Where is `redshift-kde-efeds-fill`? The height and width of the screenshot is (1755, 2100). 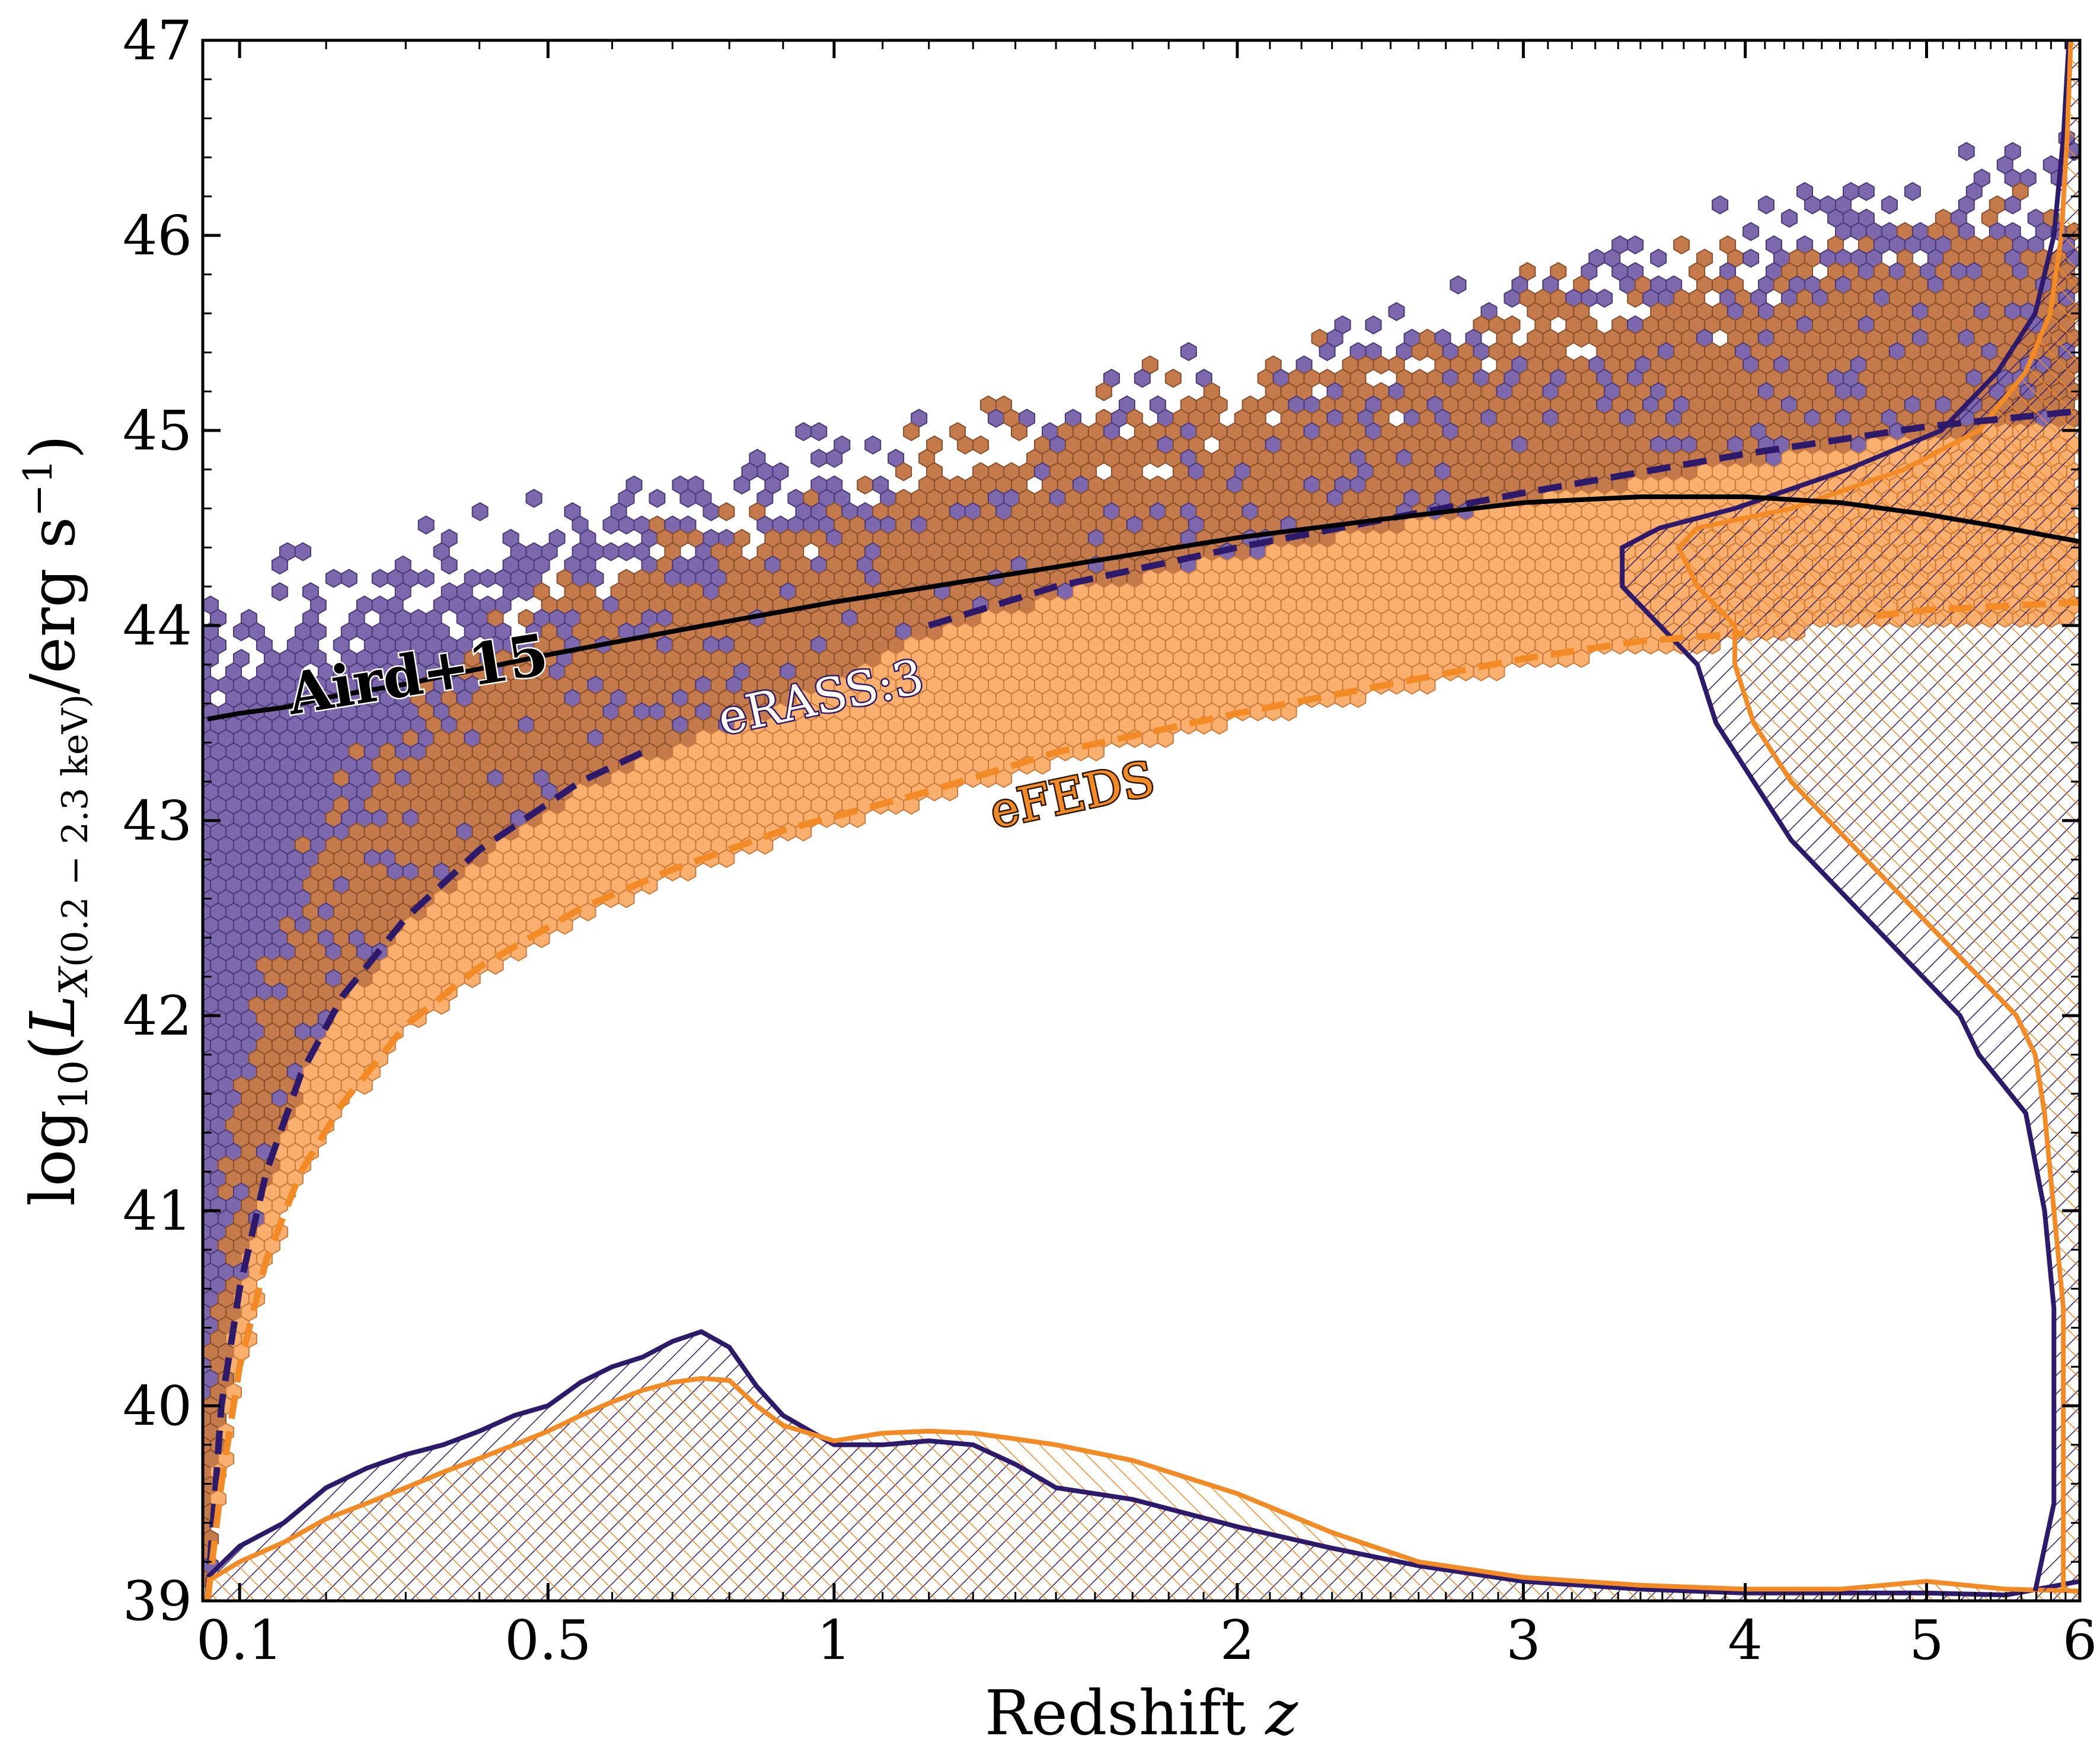
redshift-kde-efeds-fill is located at coordinates (1142, 1489).